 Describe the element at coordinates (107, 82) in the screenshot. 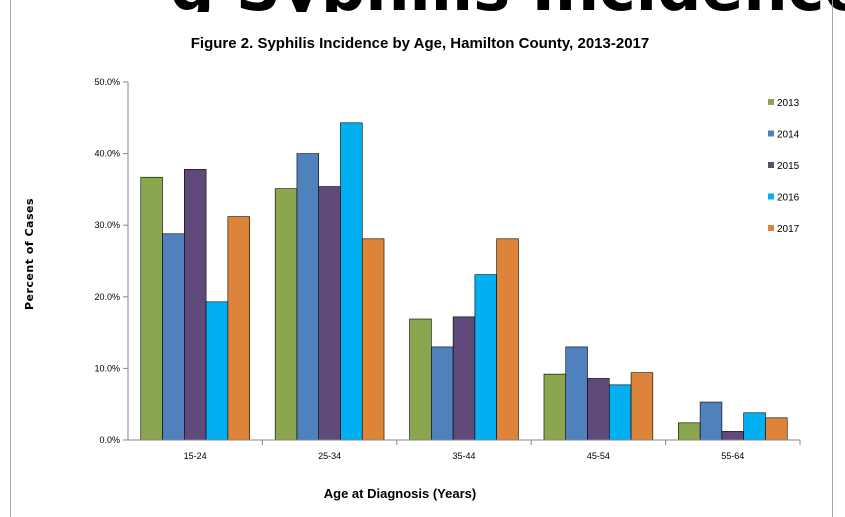

I see `y-tick-label: 50.0%` at that location.